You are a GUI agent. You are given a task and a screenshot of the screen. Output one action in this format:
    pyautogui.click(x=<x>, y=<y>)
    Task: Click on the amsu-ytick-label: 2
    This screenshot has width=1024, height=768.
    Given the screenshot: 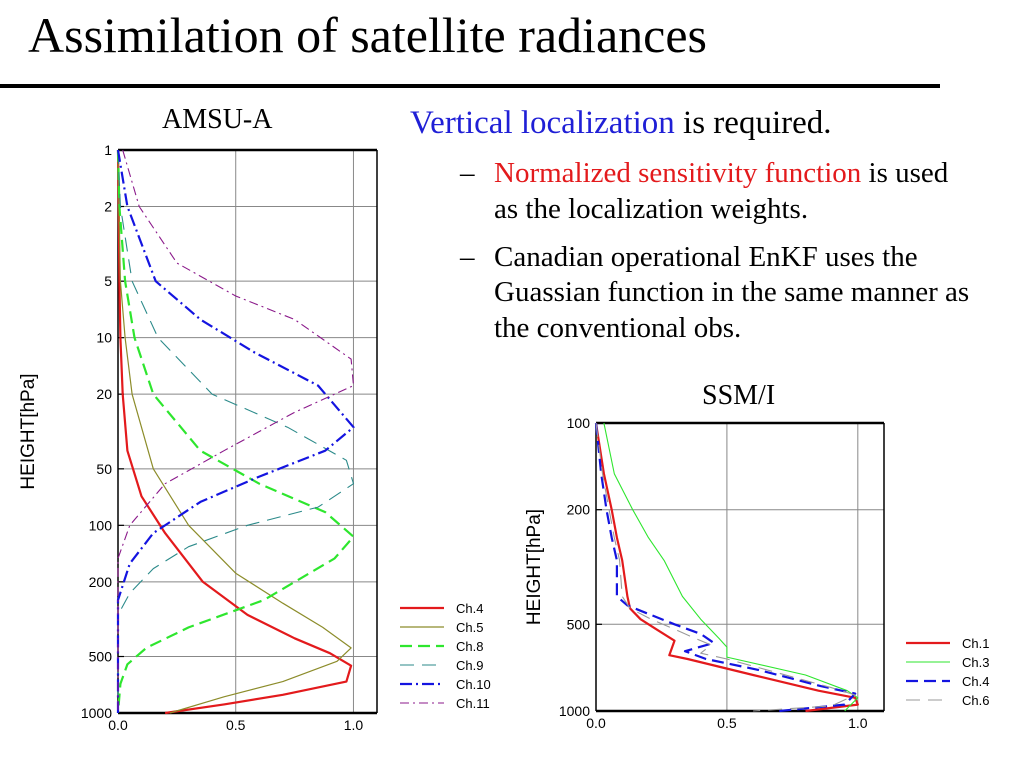 What is the action you would take?
    pyautogui.click(x=108, y=206)
    